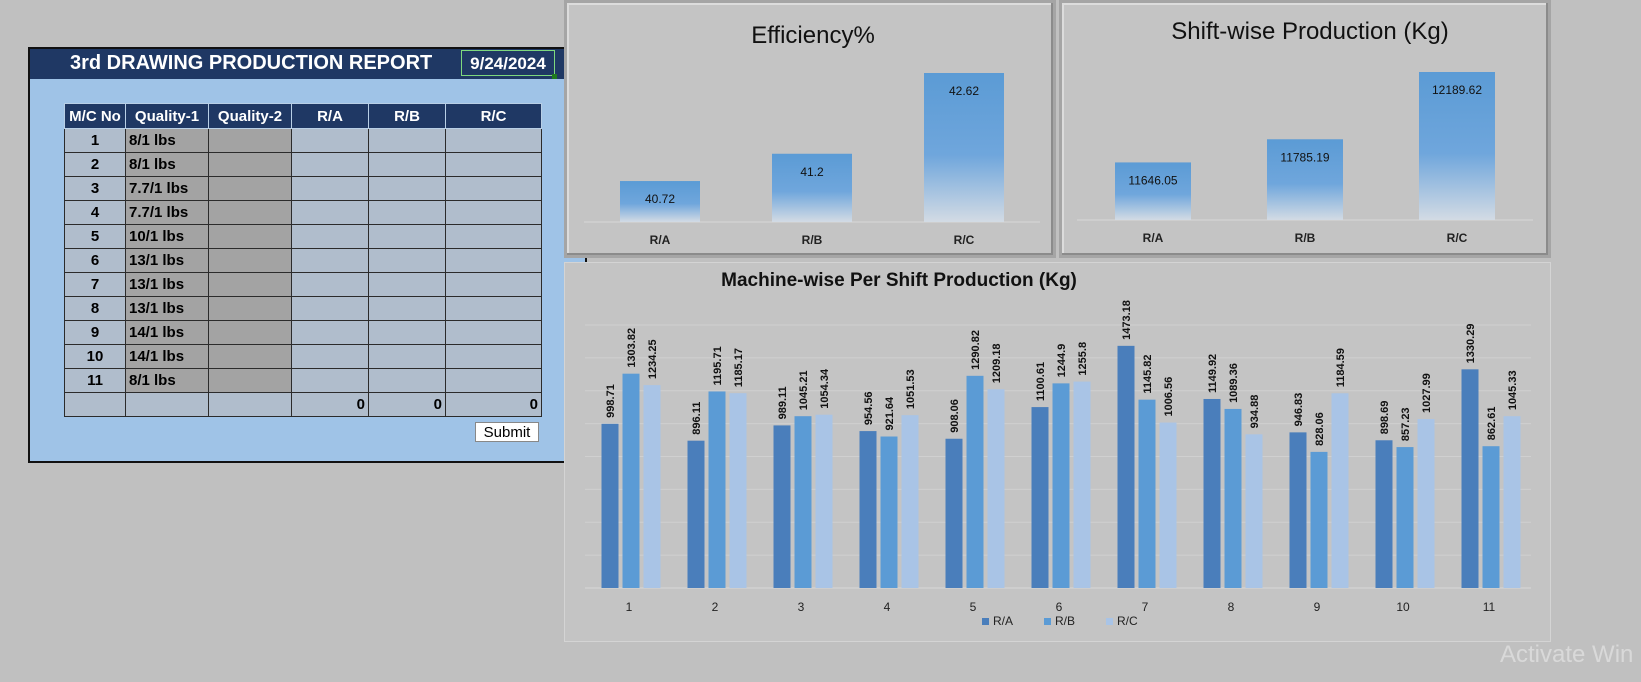  What do you see at coordinates (629, 607) in the screenshot?
I see `x-tick-label: 1` at bounding box center [629, 607].